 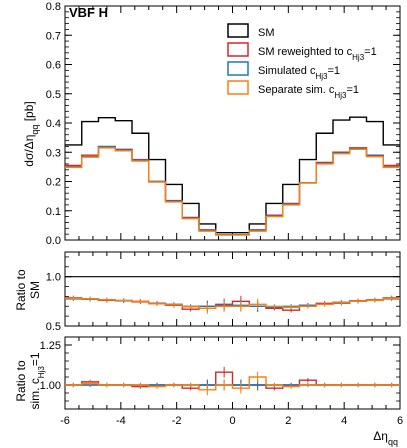 I want to click on x-tick-label: 2, so click(x=288, y=421).